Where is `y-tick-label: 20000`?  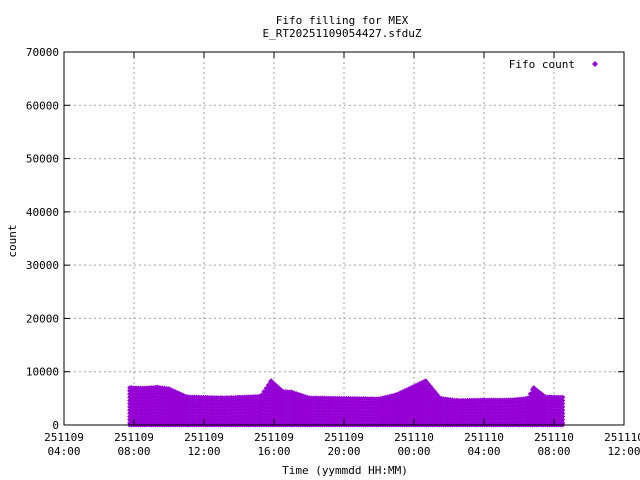
y-tick-label: 20000 is located at coordinates (42, 318).